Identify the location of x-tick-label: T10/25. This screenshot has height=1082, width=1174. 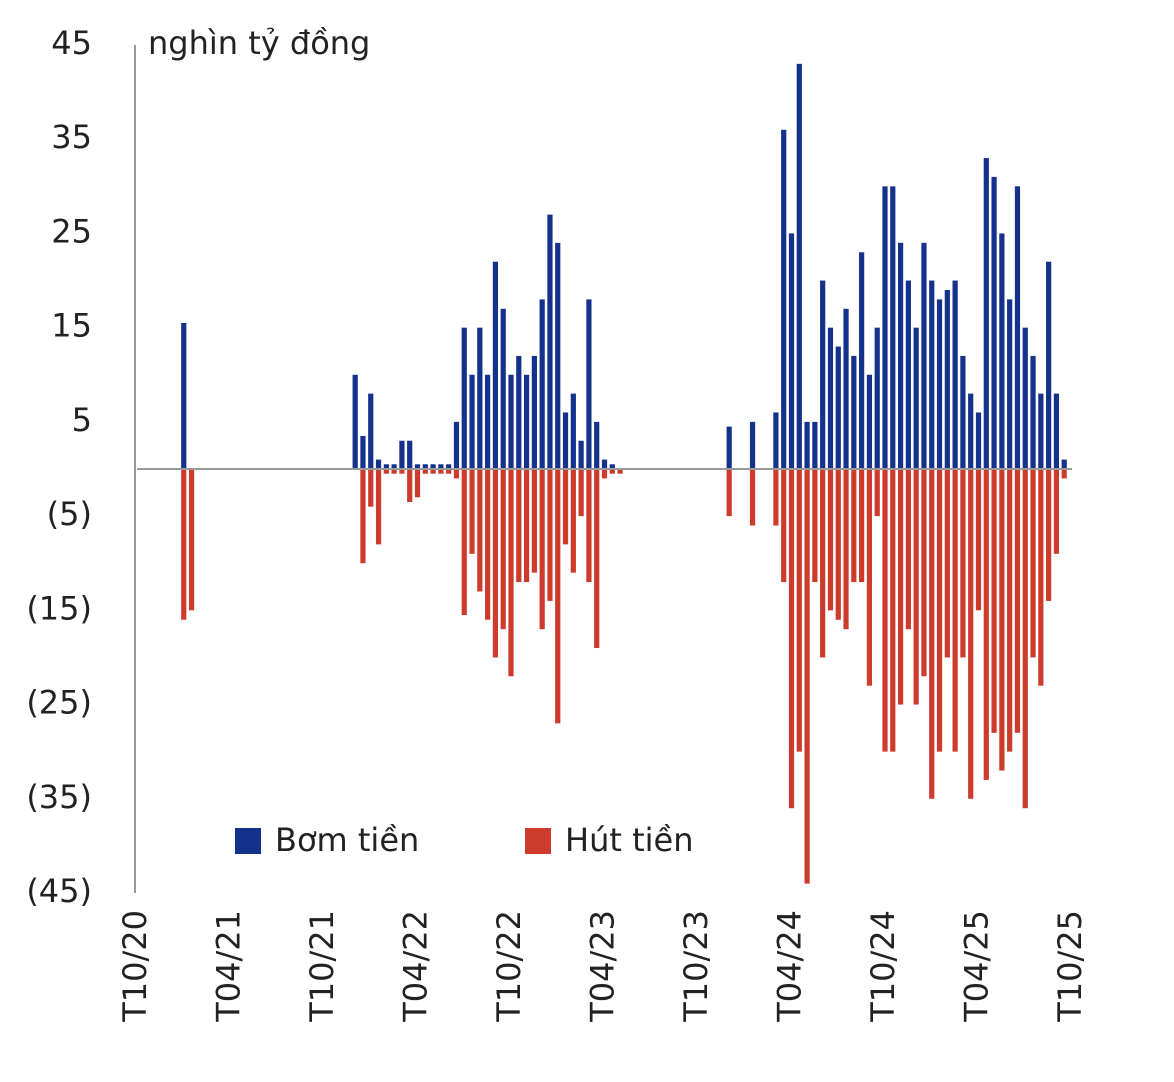
(1070, 966).